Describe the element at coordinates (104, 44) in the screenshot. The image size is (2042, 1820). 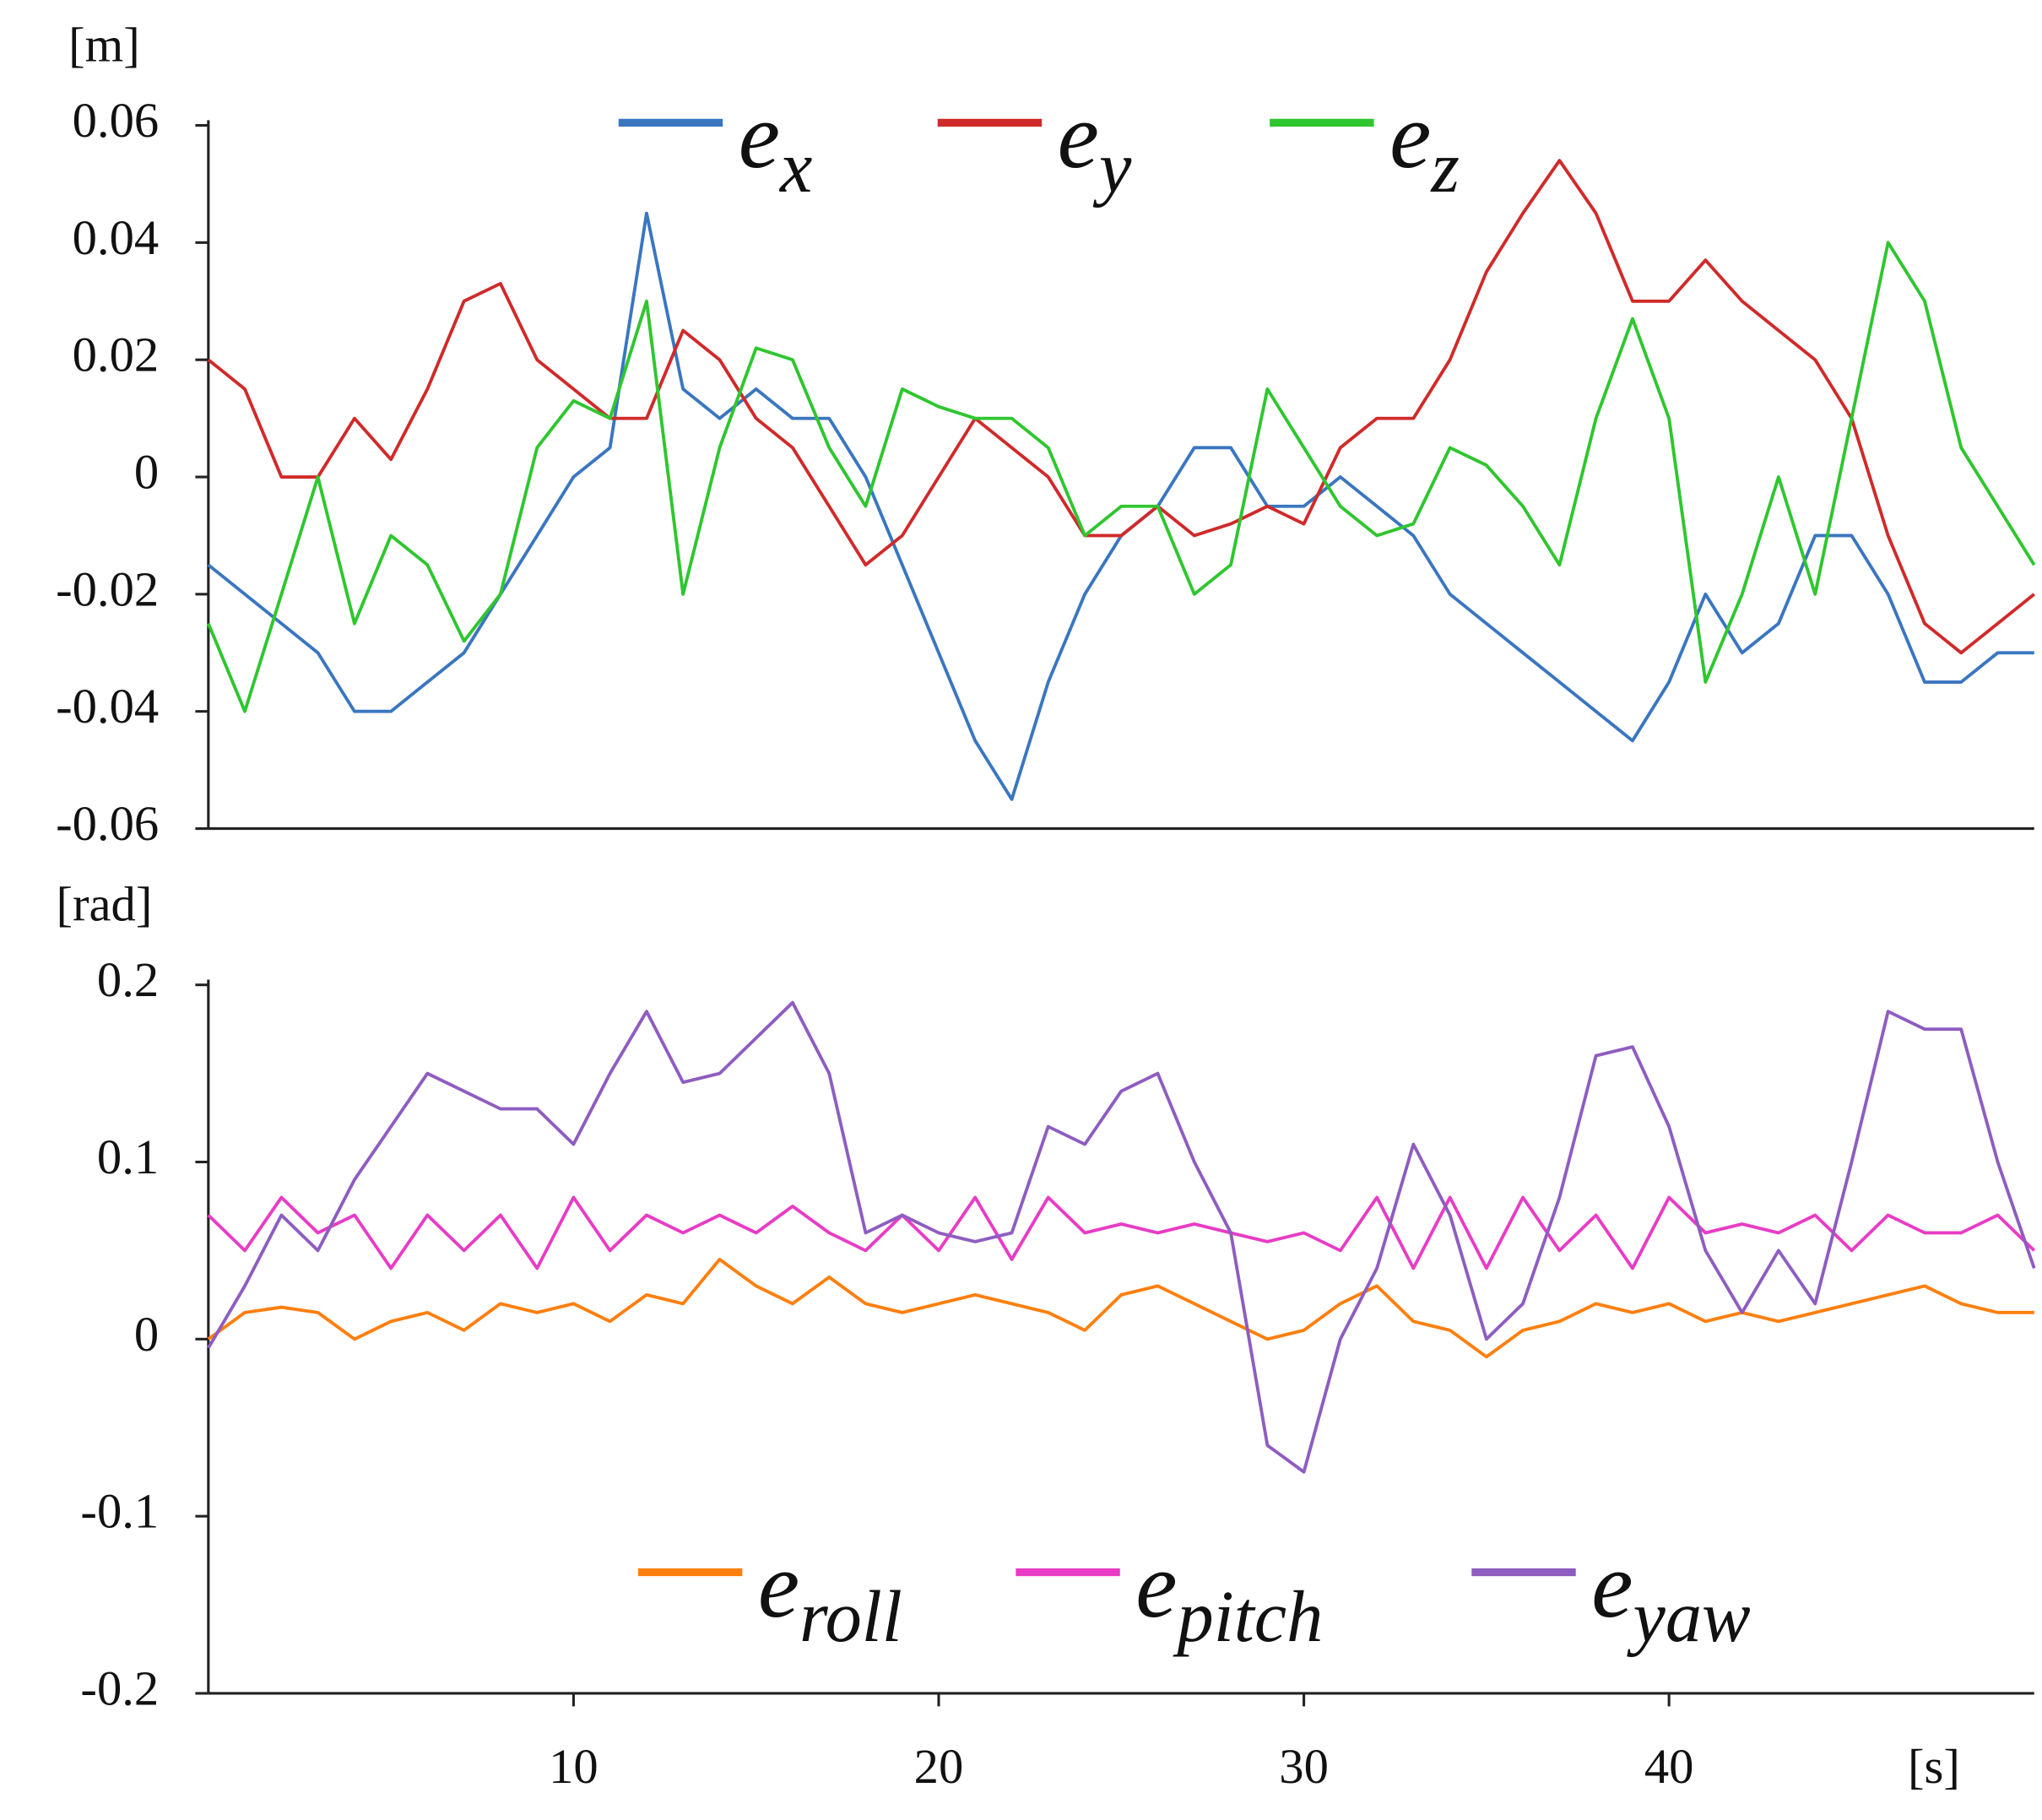
I see `y-axis-label: [m]` at that location.